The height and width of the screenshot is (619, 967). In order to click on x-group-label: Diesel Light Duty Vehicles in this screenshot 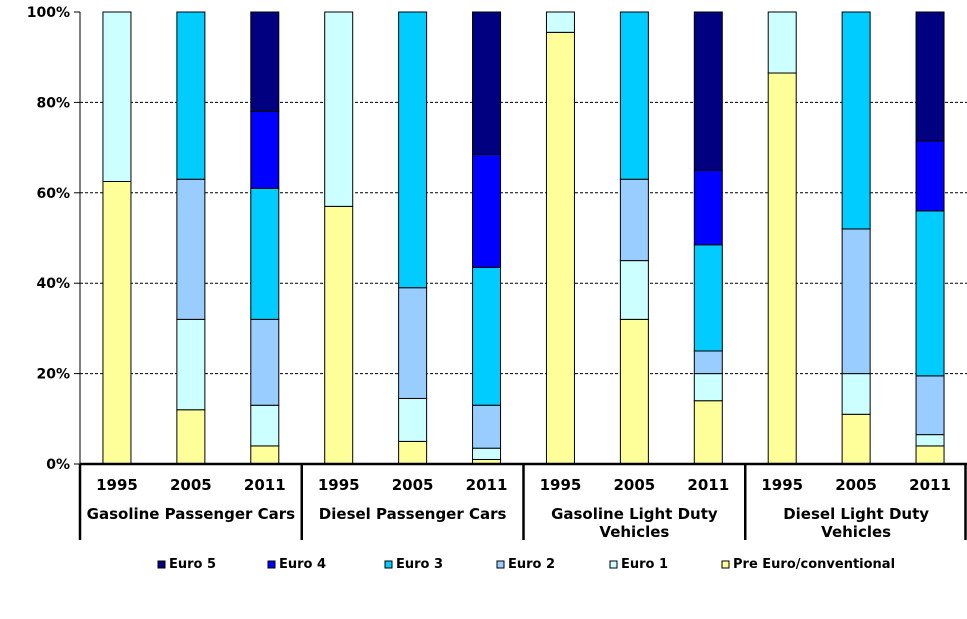, I will do `click(856, 523)`.